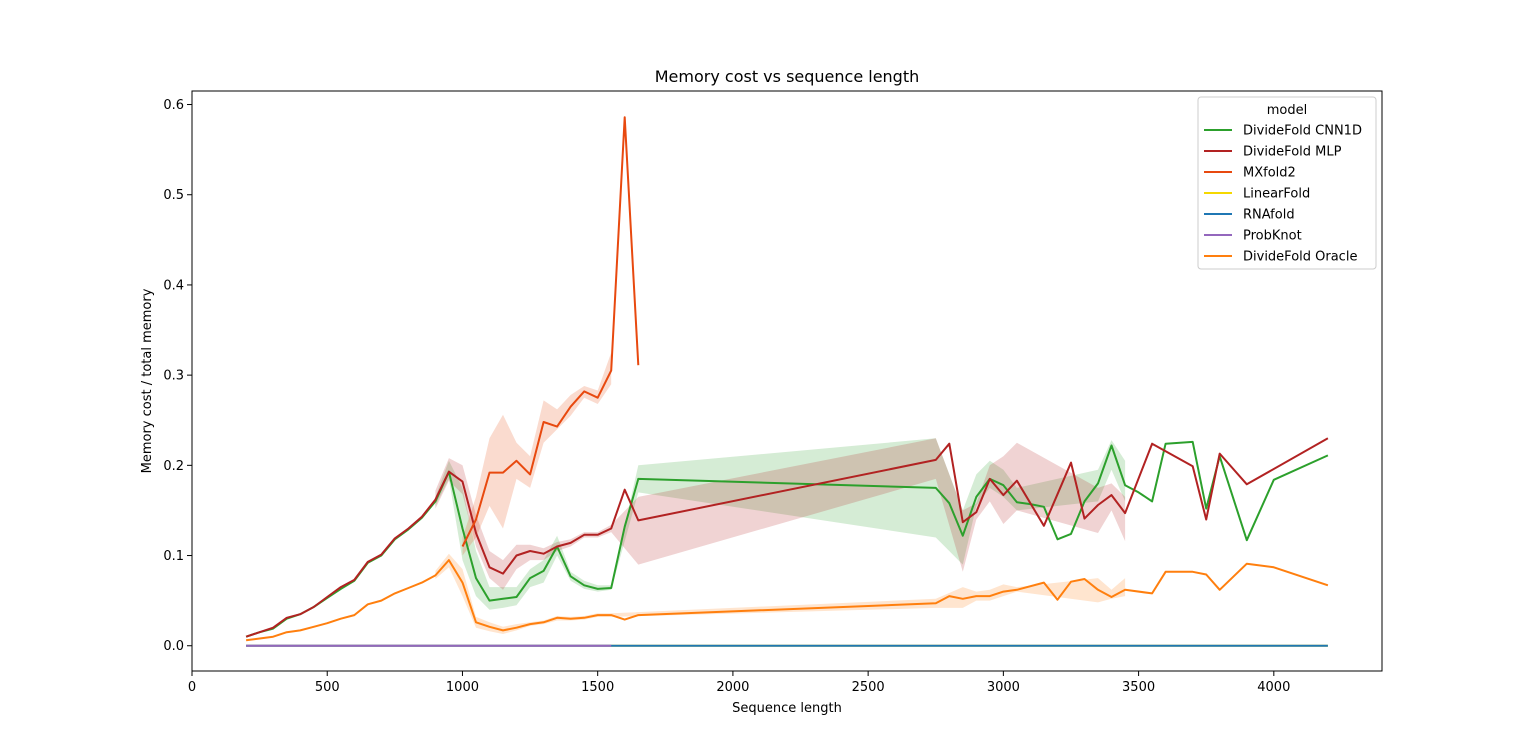 The width and height of the screenshot is (1536, 754). Describe the element at coordinates (147, 380) in the screenshot. I see `y-axis-label: Memory cost / total memory` at that location.